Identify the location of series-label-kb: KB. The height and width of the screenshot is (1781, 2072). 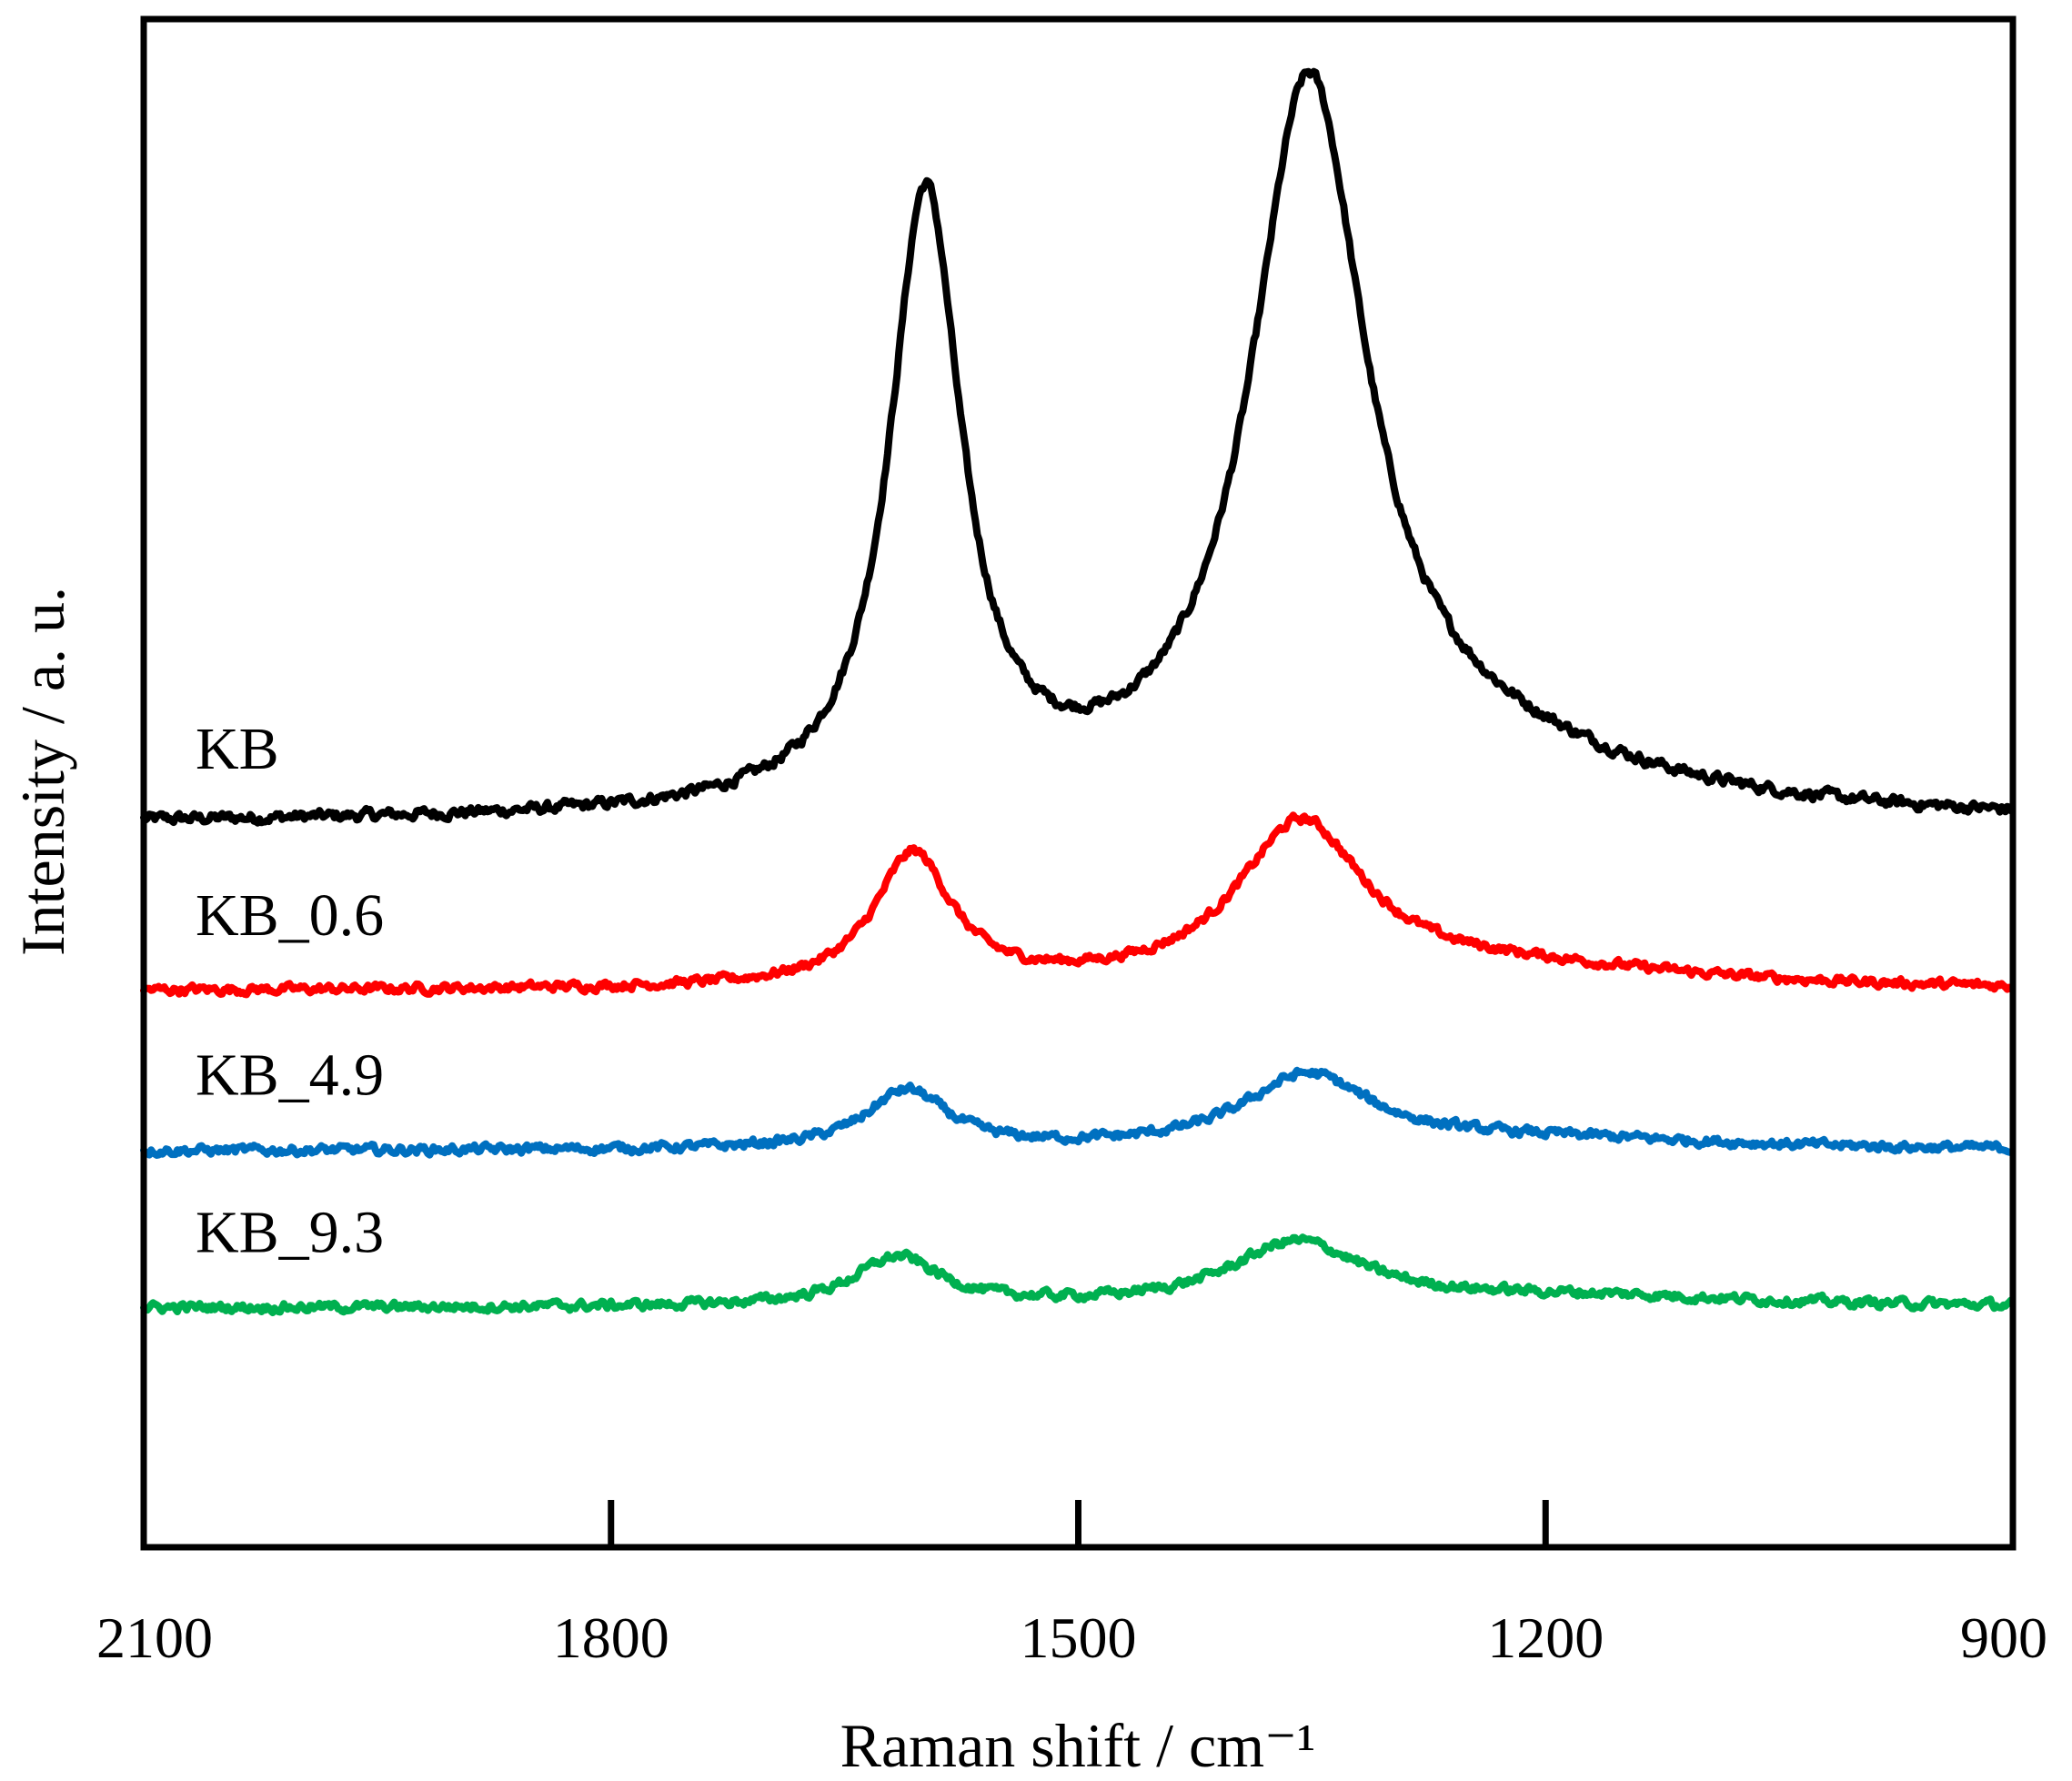
(238, 749).